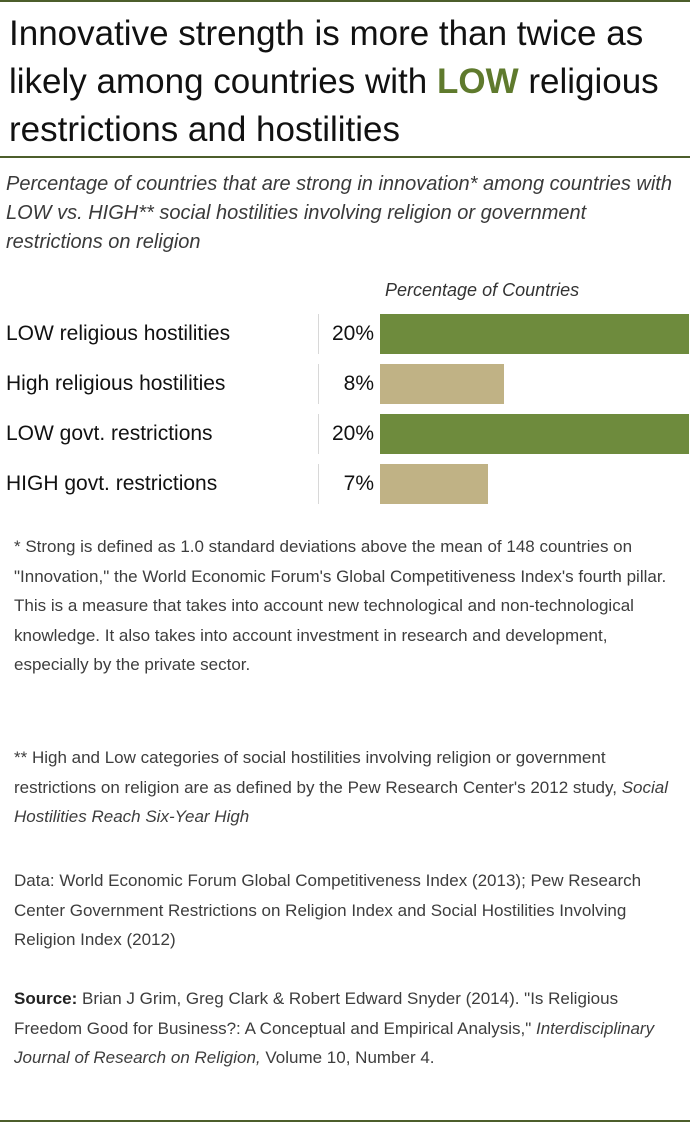  What do you see at coordinates (116, 383) in the screenshot?
I see `category-label: High religious hostilities` at bounding box center [116, 383].